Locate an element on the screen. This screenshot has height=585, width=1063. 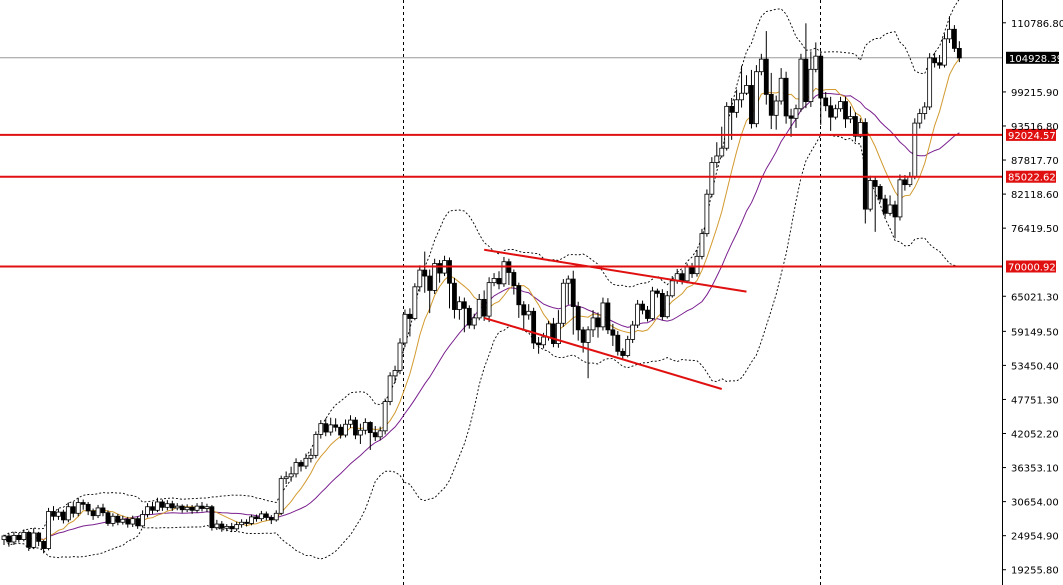
tick-label: 42052.20 is located at coordinates (1035, 435).